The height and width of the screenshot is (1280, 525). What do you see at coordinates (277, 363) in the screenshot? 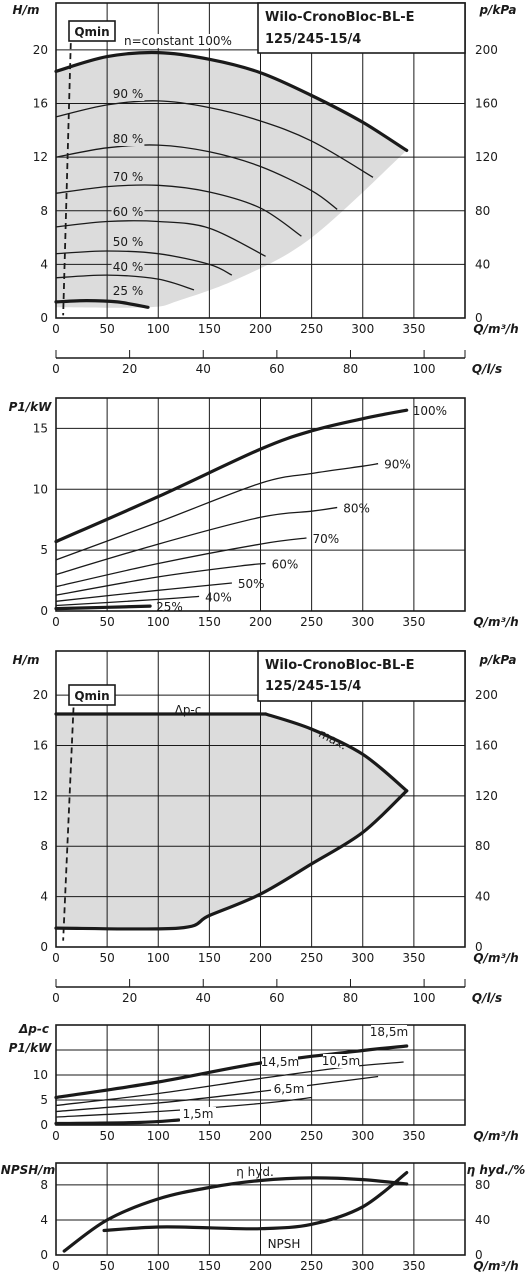
I see `flow-axis-1: 0 20 40 60 80 100 Q/l/s` at bounding box center [277, 363].